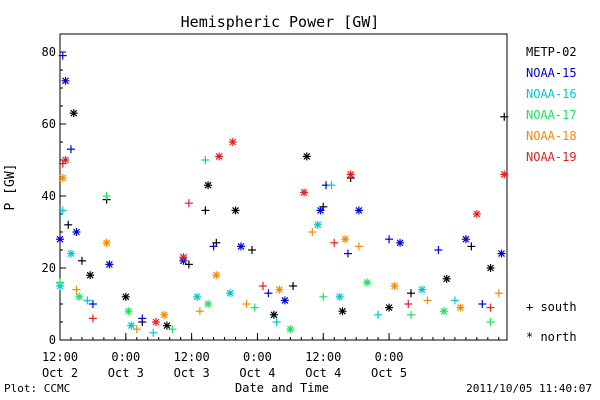 This screenshot has width=600, height=400. What do you see at coordinates (60, 373) in the screenshot?
I see `x-tick-date-label: Oct 2` at bounding box center [60, 373].